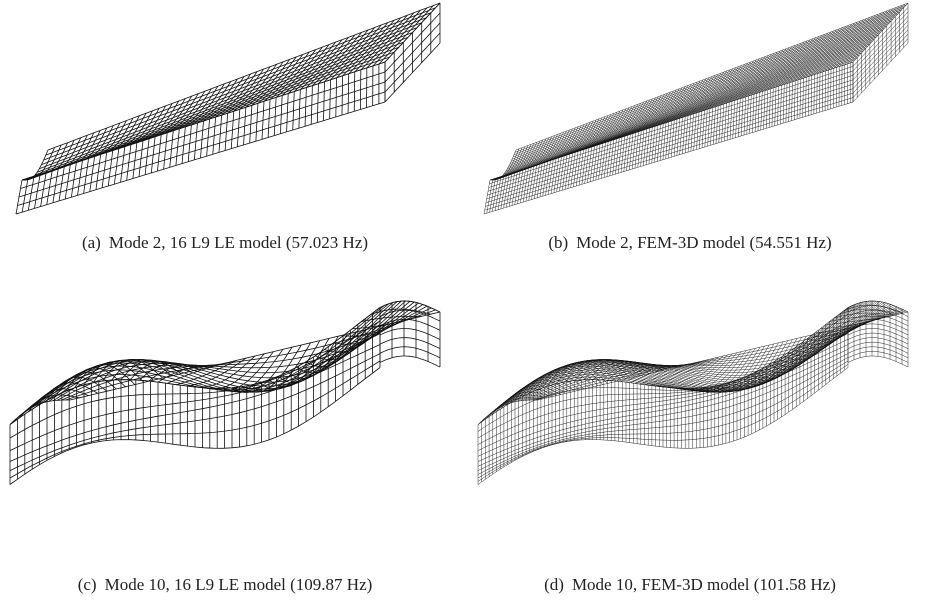  What do you see at coordinates (690, 584) in the screenshot?
I see `caption-d: (d) Mode 10, FEM-3D model (101.58 Hz)` at bounding box center [690, 584].